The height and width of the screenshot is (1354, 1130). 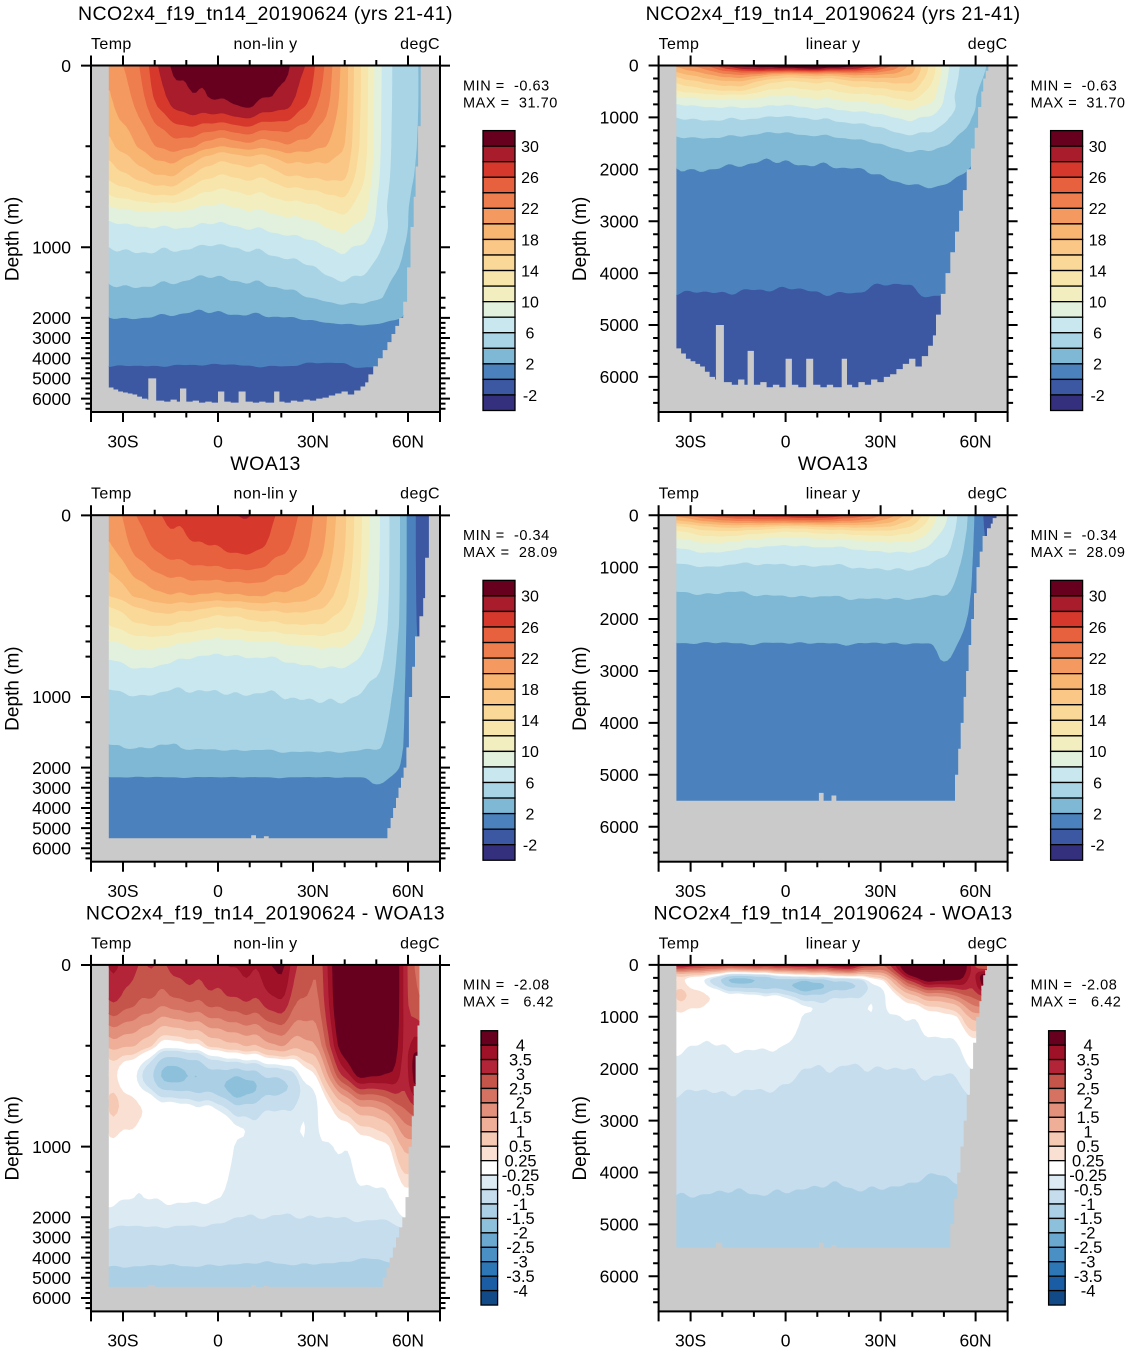 I want to click on svg-text: 1, so click(x=1088, y=1133).